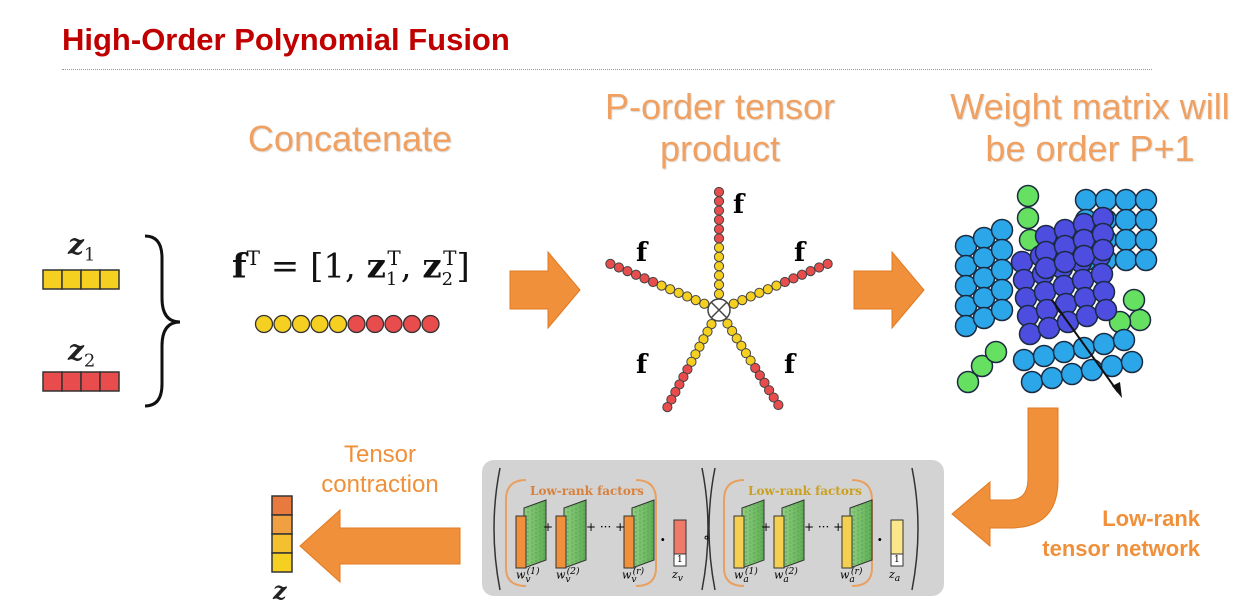 This screenshot has height=612, width=1241. What do you see at coordinates (380, 546) in the screenshot?
I see `arrow-left` at bounding box center [380, 546].